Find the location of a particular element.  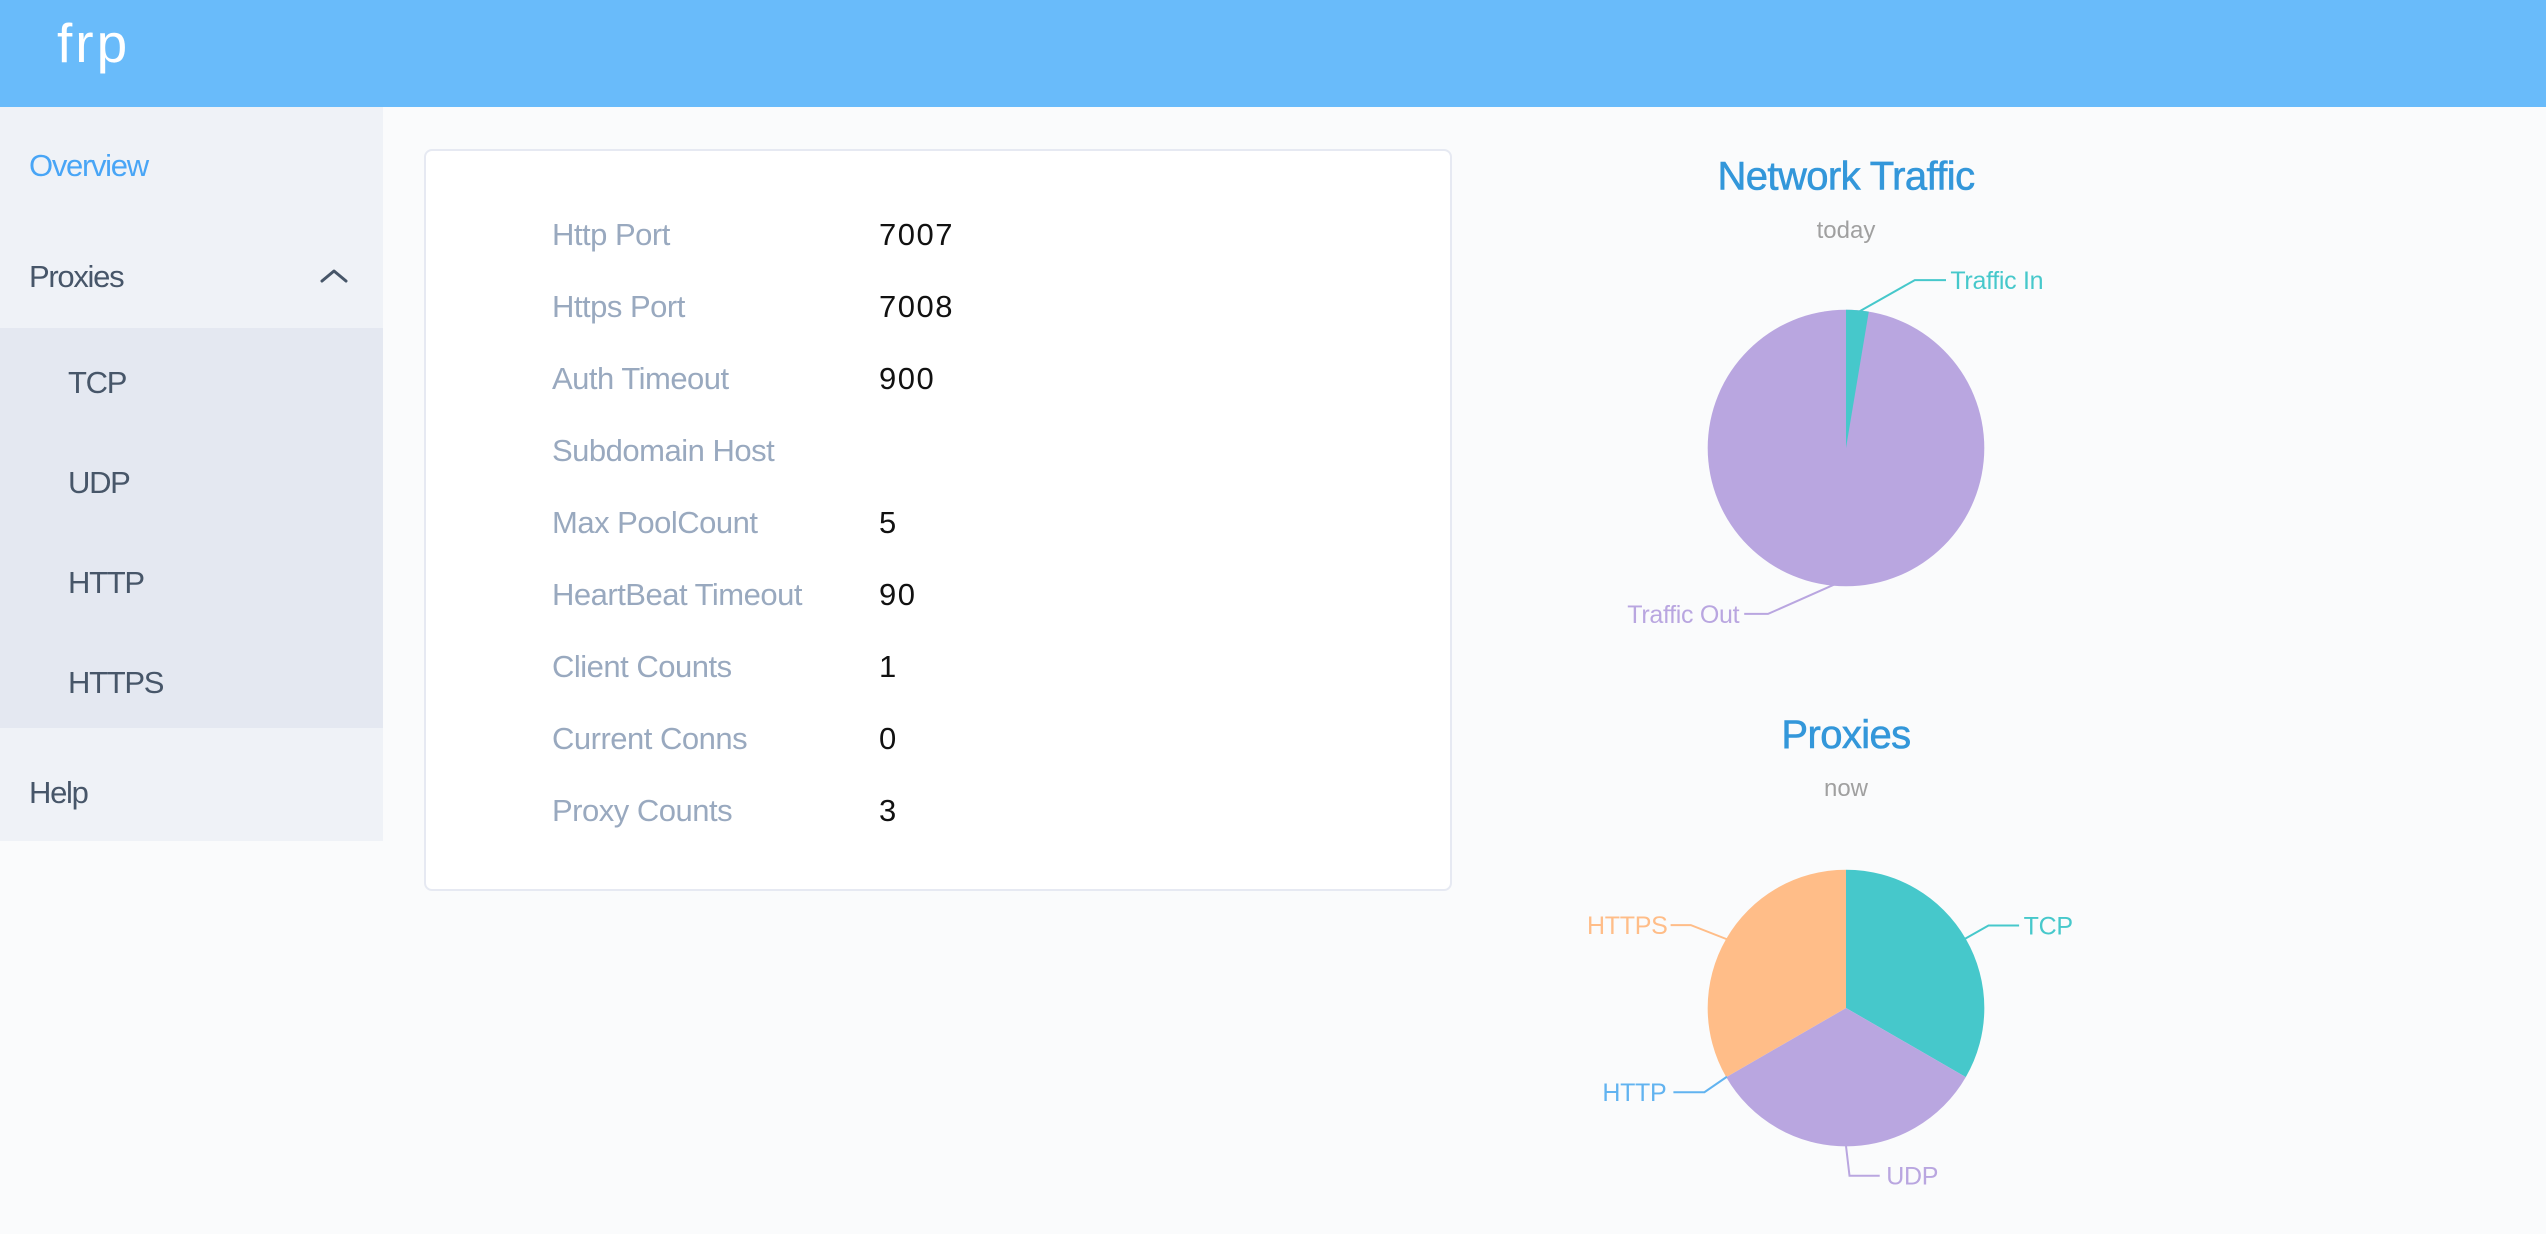

svg-text: today is located at coordinates (1846, 230).